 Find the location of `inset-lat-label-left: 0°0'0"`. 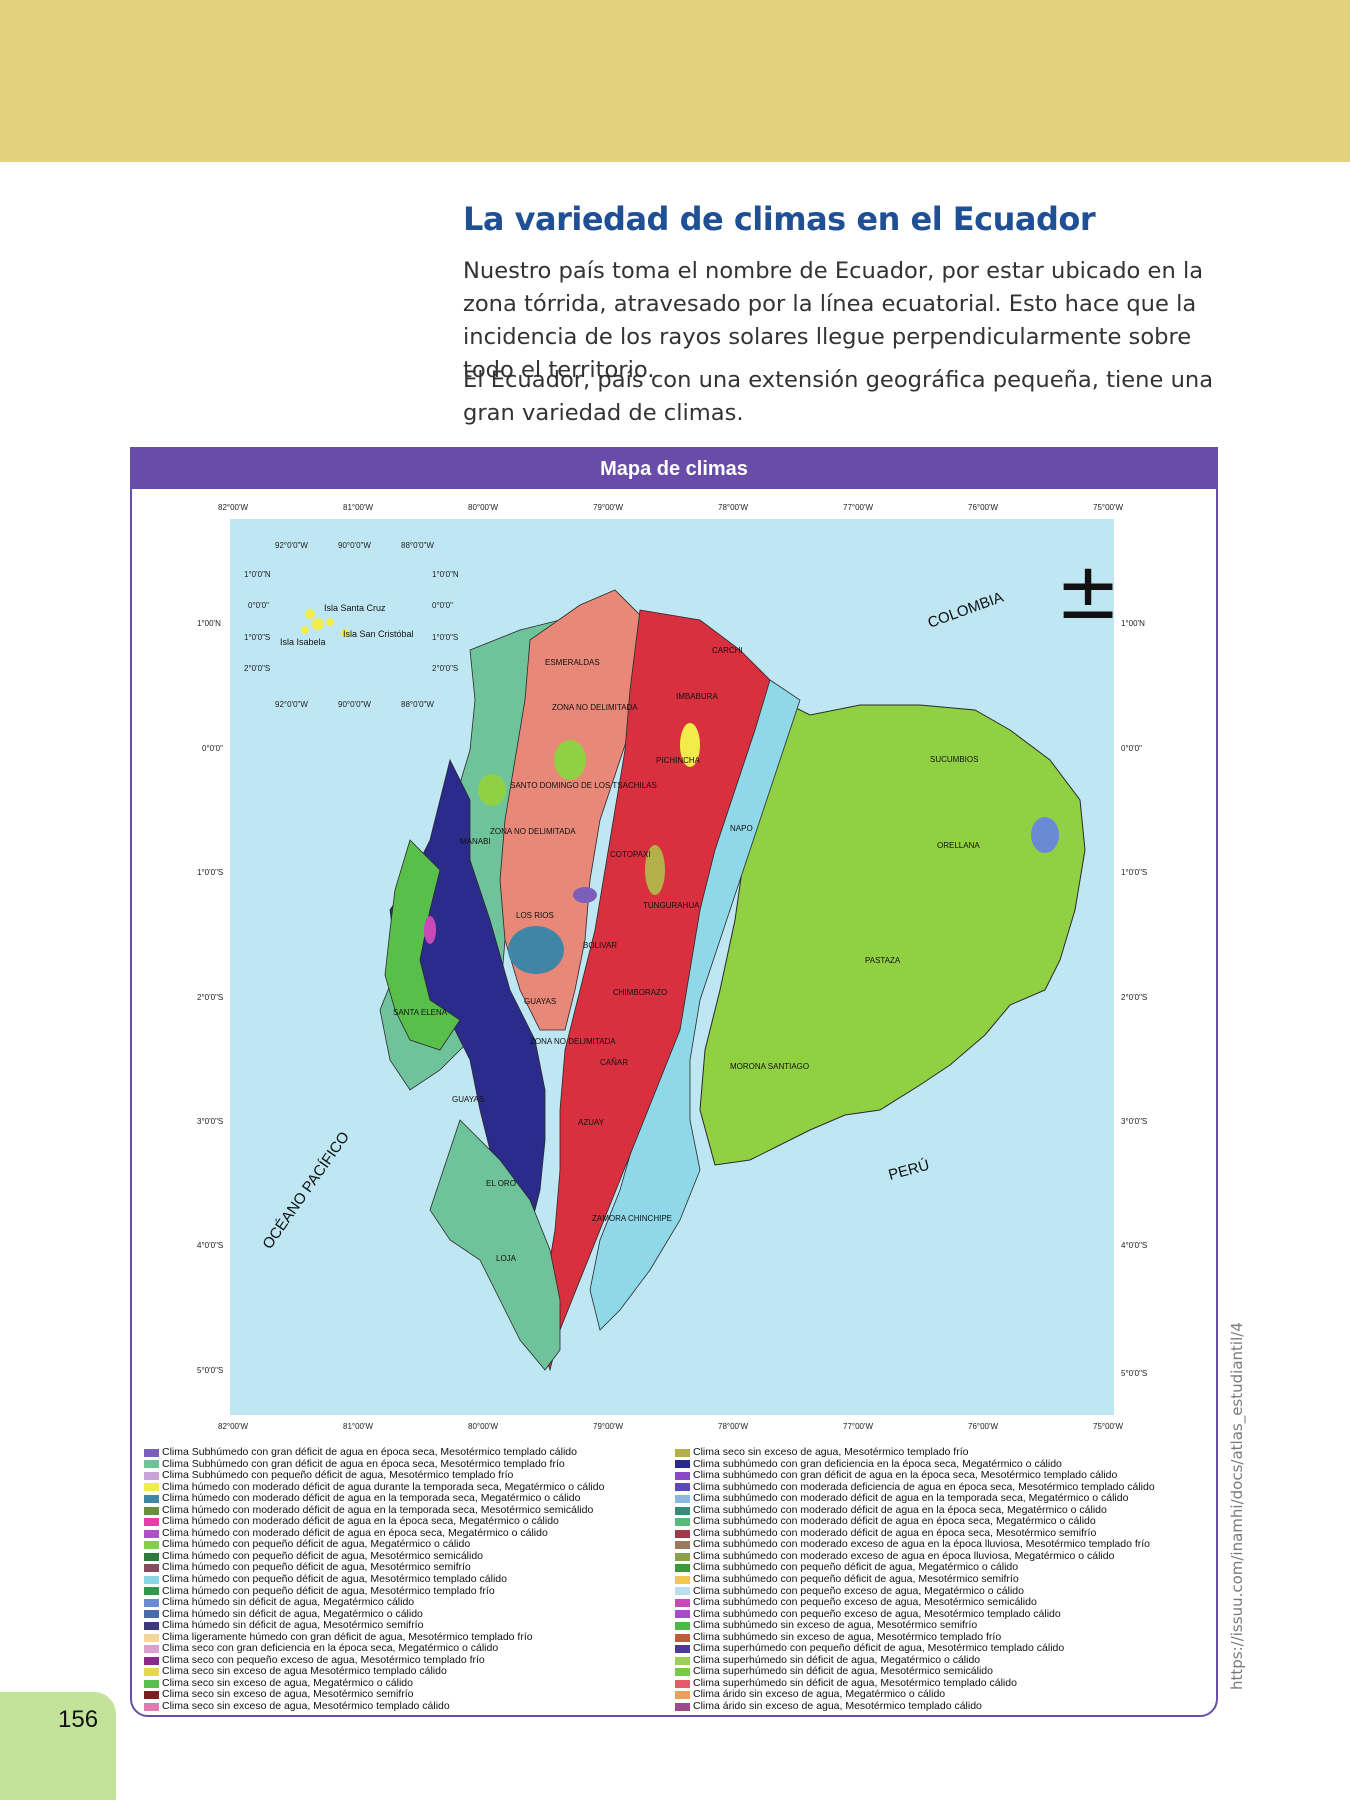

inset-lat-label-left: 0°0'0" is located at coordinates (258, 605).